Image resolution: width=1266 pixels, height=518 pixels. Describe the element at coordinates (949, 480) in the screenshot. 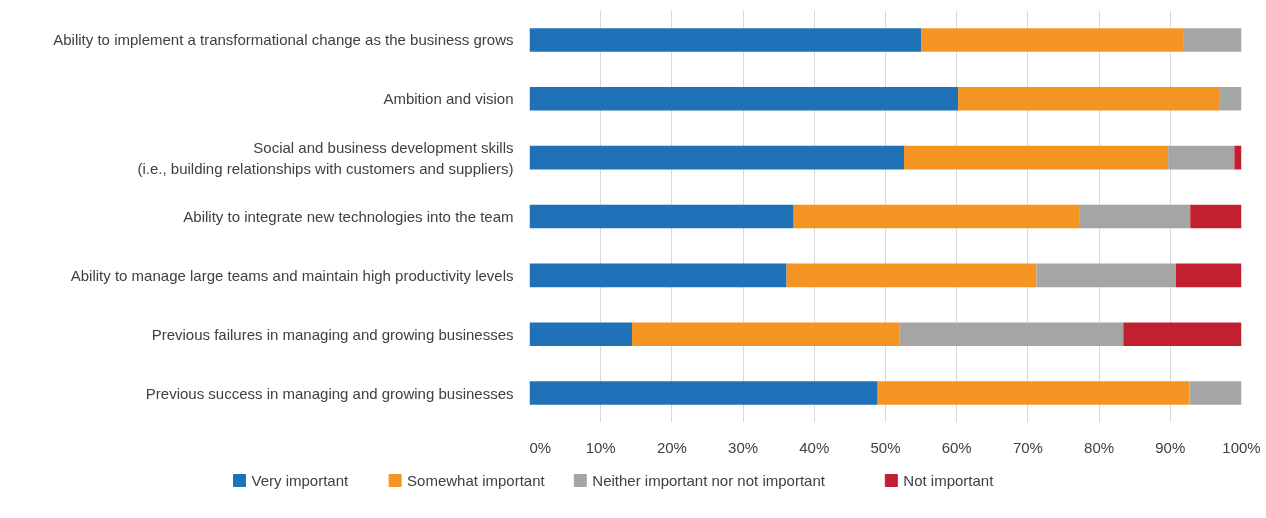

I see `legend-label: Not important` at that location.